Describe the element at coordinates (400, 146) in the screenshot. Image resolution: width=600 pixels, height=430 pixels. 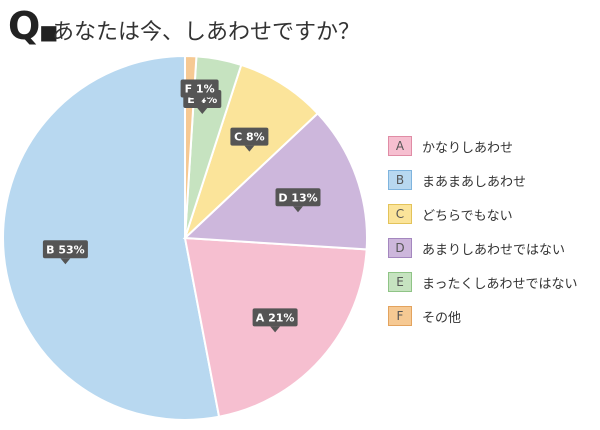
I see `legend-swatch: A` at that location.